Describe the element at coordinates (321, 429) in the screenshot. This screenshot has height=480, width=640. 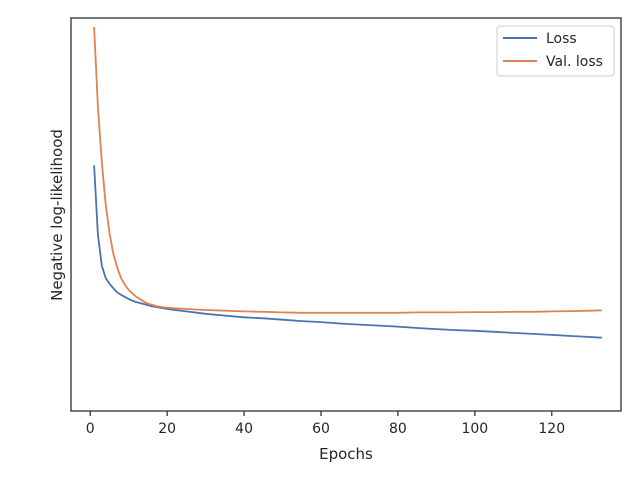
I see `x-tick-label: 60` at that location.